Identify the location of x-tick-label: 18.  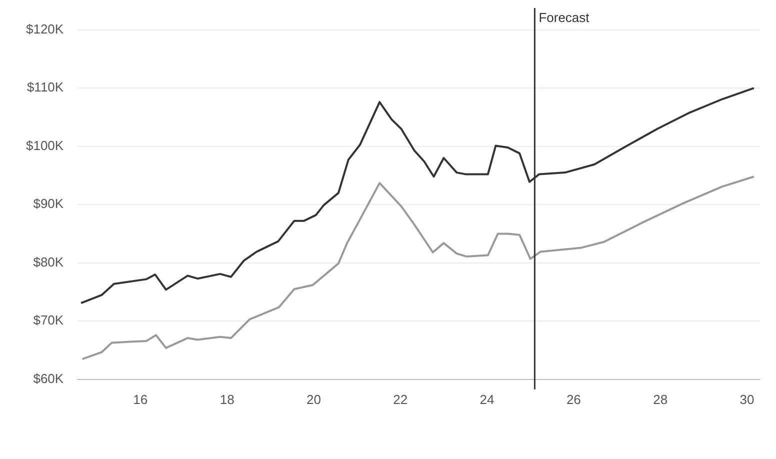
(227, 399).